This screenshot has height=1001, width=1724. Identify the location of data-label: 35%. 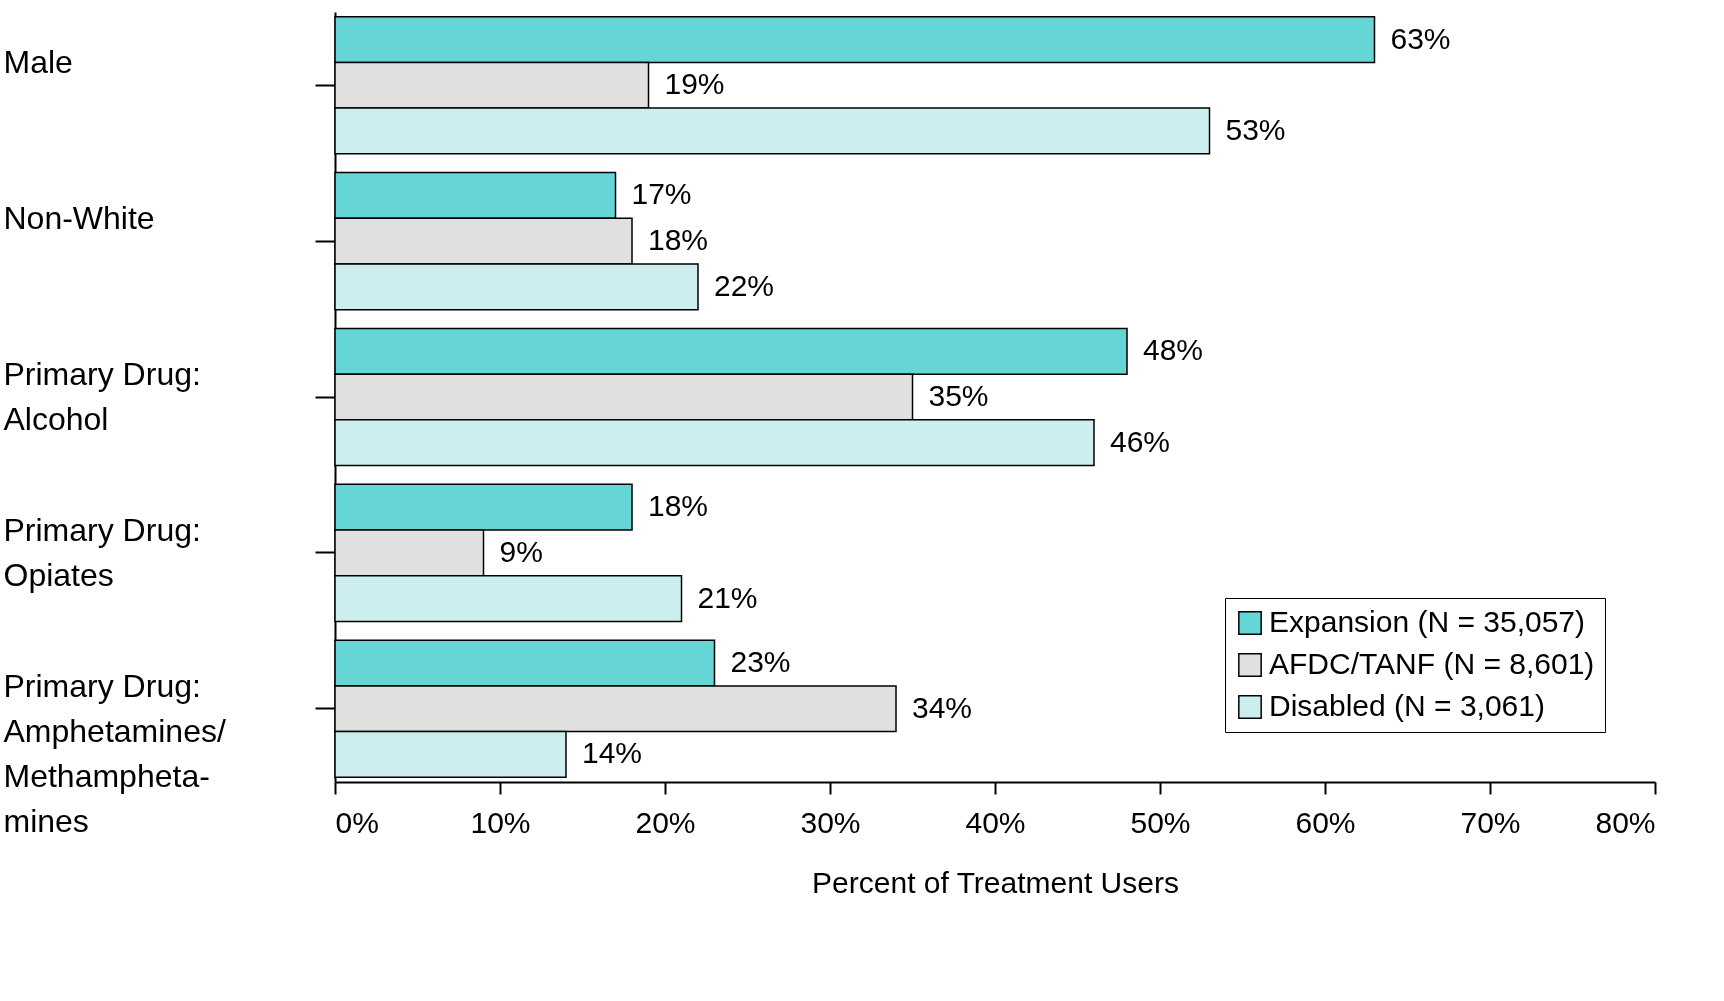
(958, 395).